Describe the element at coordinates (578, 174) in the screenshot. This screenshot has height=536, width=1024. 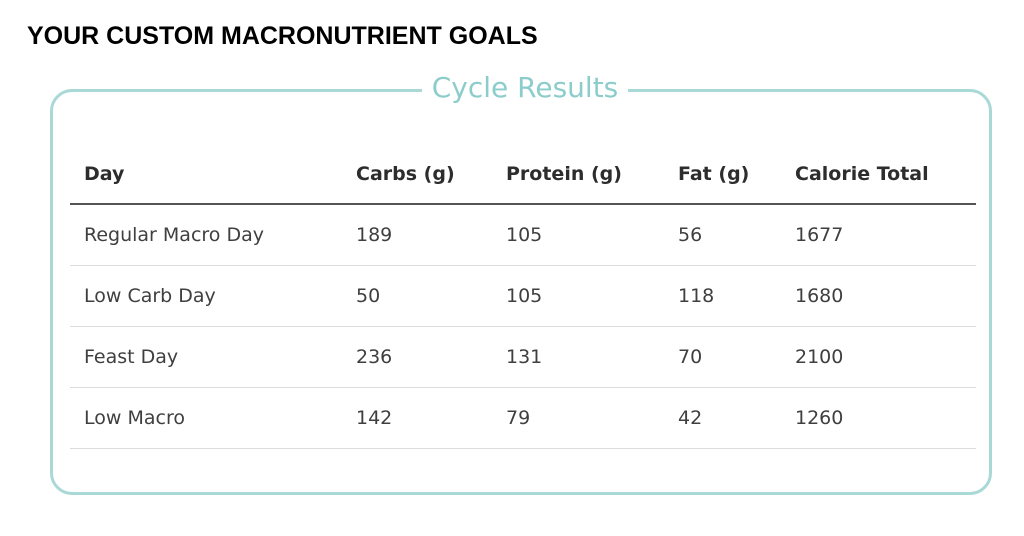
I see `column-header-protein: Protein (g)` at that location.